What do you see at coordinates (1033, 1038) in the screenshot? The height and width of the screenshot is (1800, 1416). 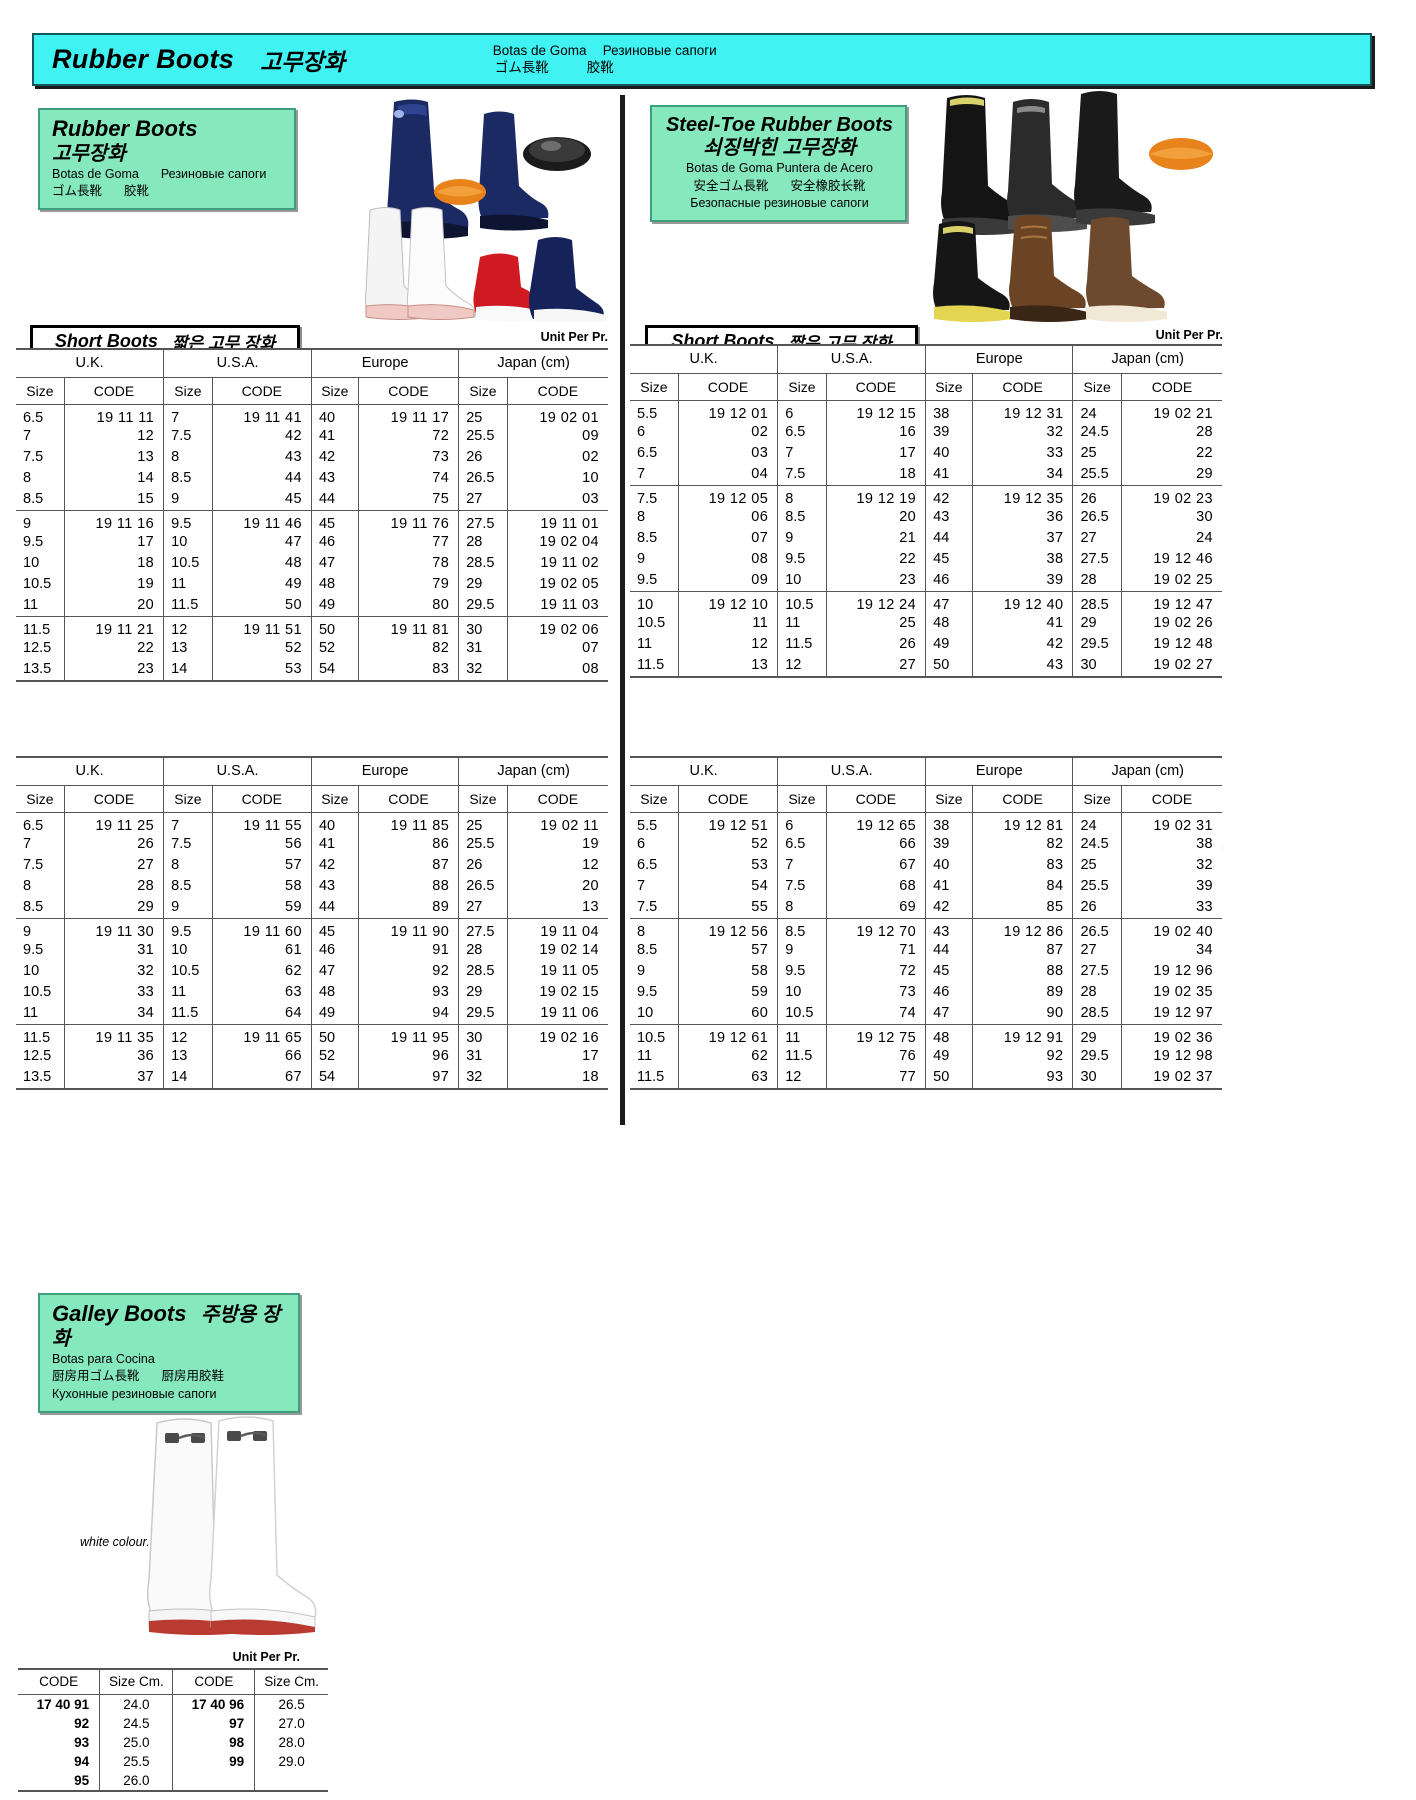 I see `code-value: 19 12 91` at bounding box center [1033, 1038].